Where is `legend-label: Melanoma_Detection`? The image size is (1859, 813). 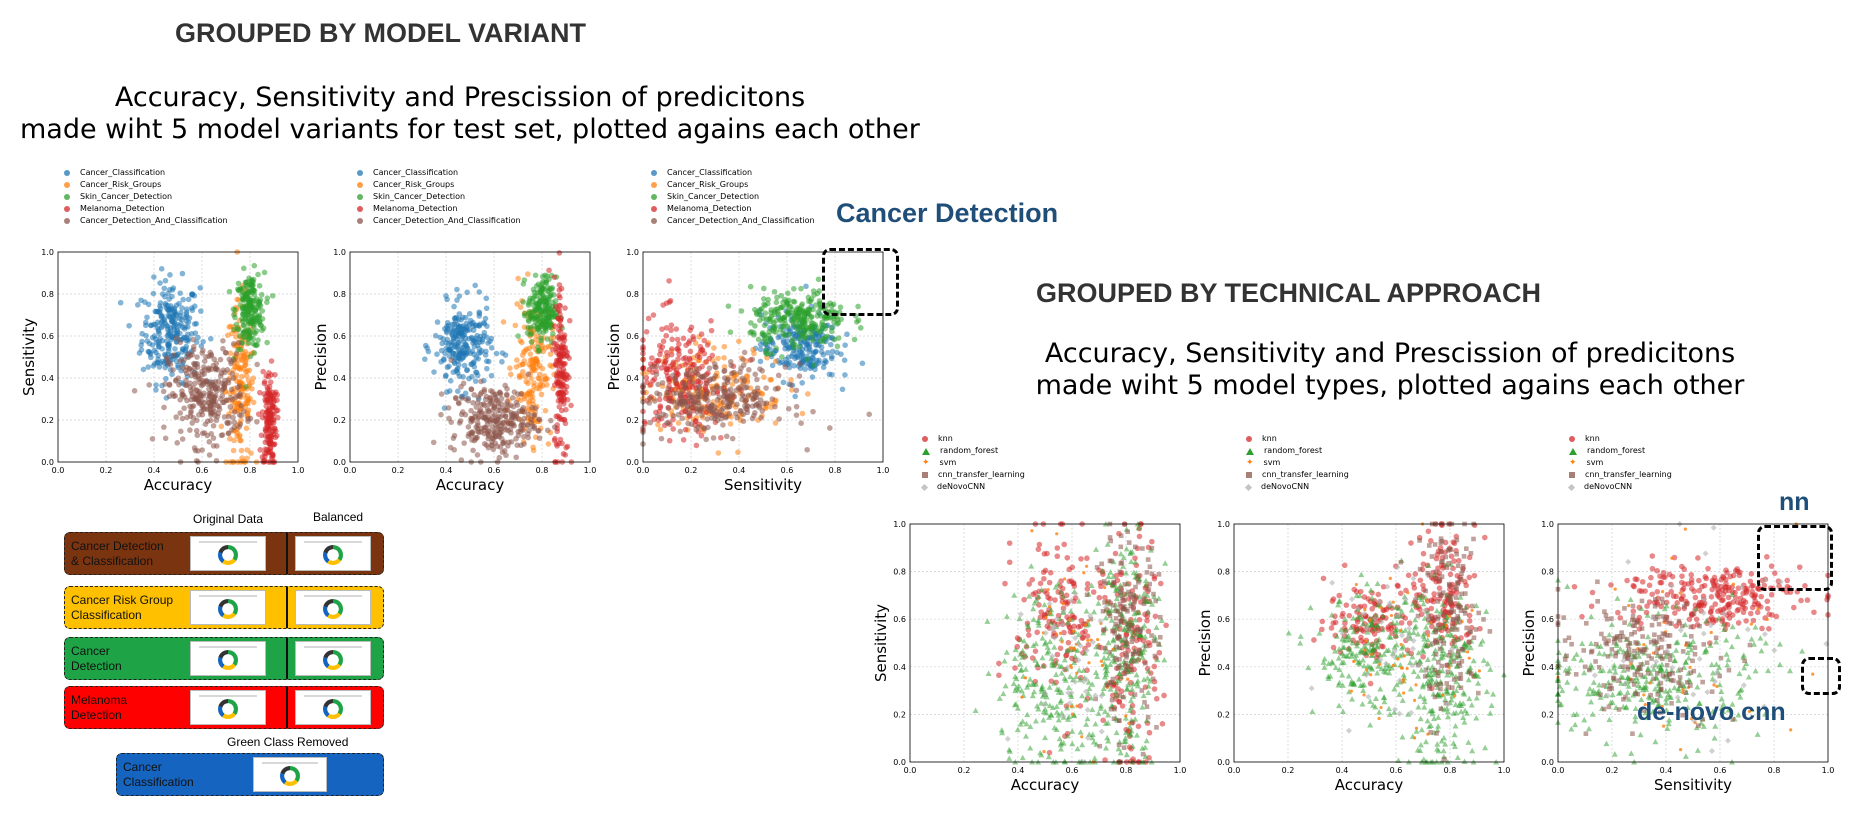
legend-label: Melanoma_Detection is located at coordinates (122, 208).